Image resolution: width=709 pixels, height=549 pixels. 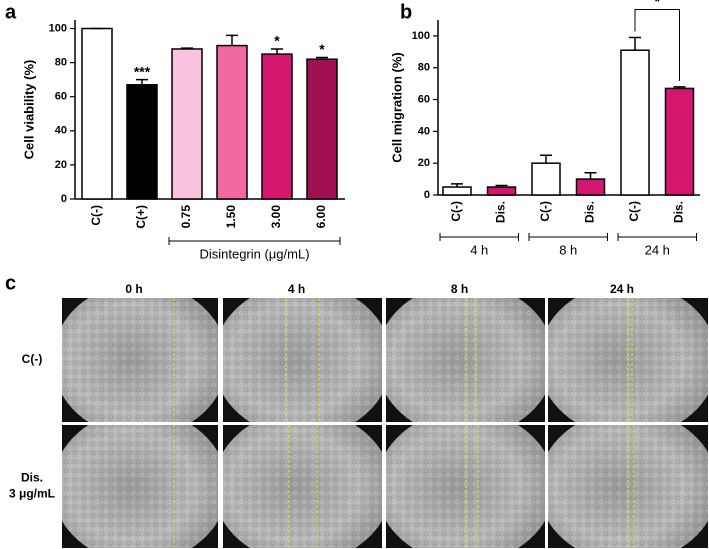 I want to click on column-label: 4 h, so click(x=296, y=289).